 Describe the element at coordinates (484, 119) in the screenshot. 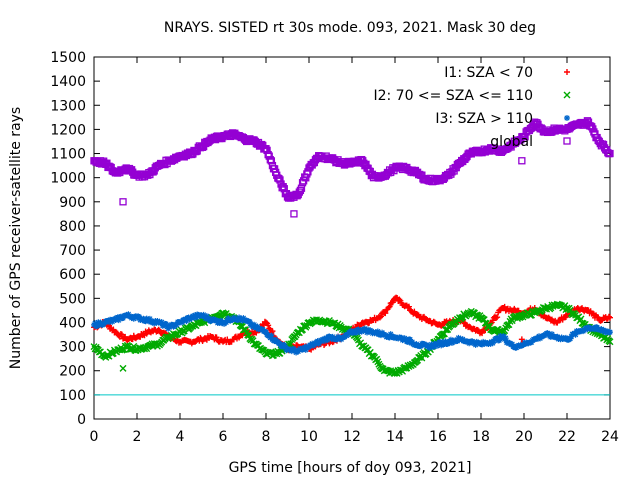

I see `legend-label-i3-sza-110: I3: SZA > 110` at that location.